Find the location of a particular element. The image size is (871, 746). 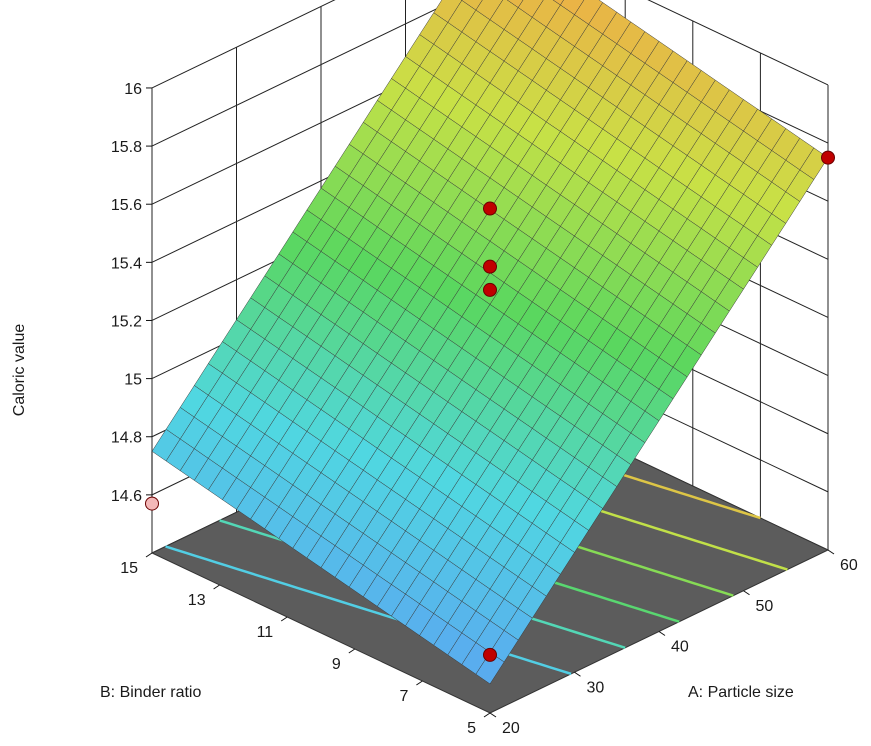

y-axis-label: B: Binder ratio is located at coordinates (150, 692).